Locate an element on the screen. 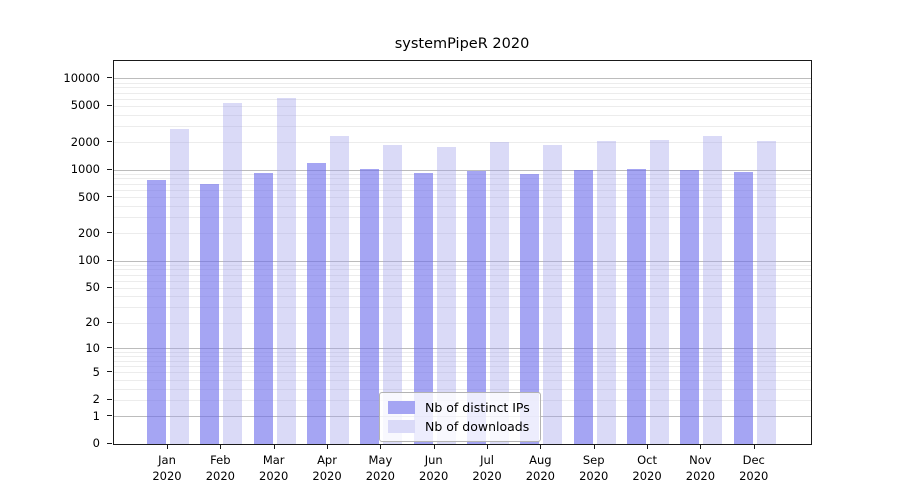 This screenshot has height=500, width=900. bar-feb-downloads is located at coordinates (233, 273).